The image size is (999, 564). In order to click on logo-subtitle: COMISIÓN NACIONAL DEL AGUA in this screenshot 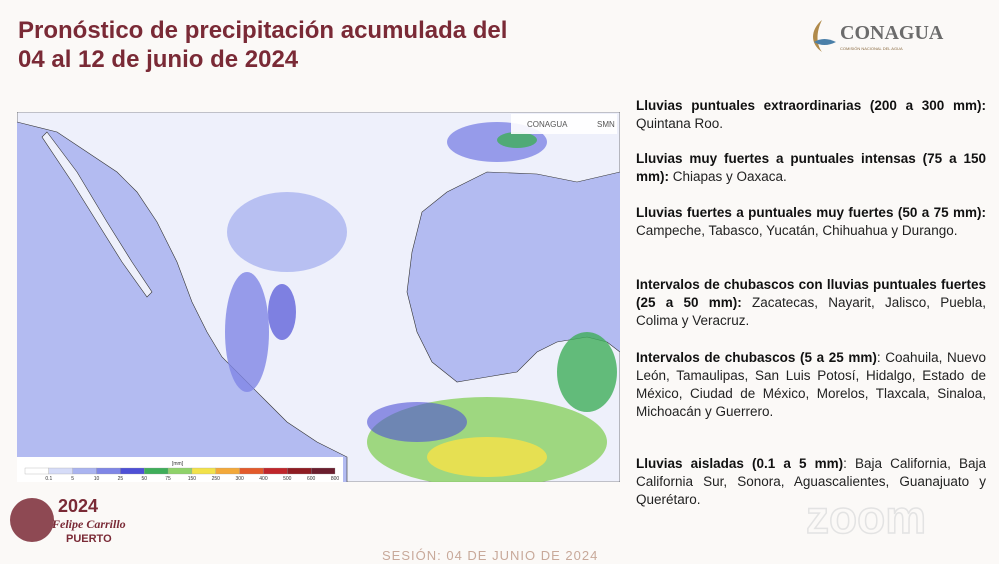, I will do `click(871, 48)`.